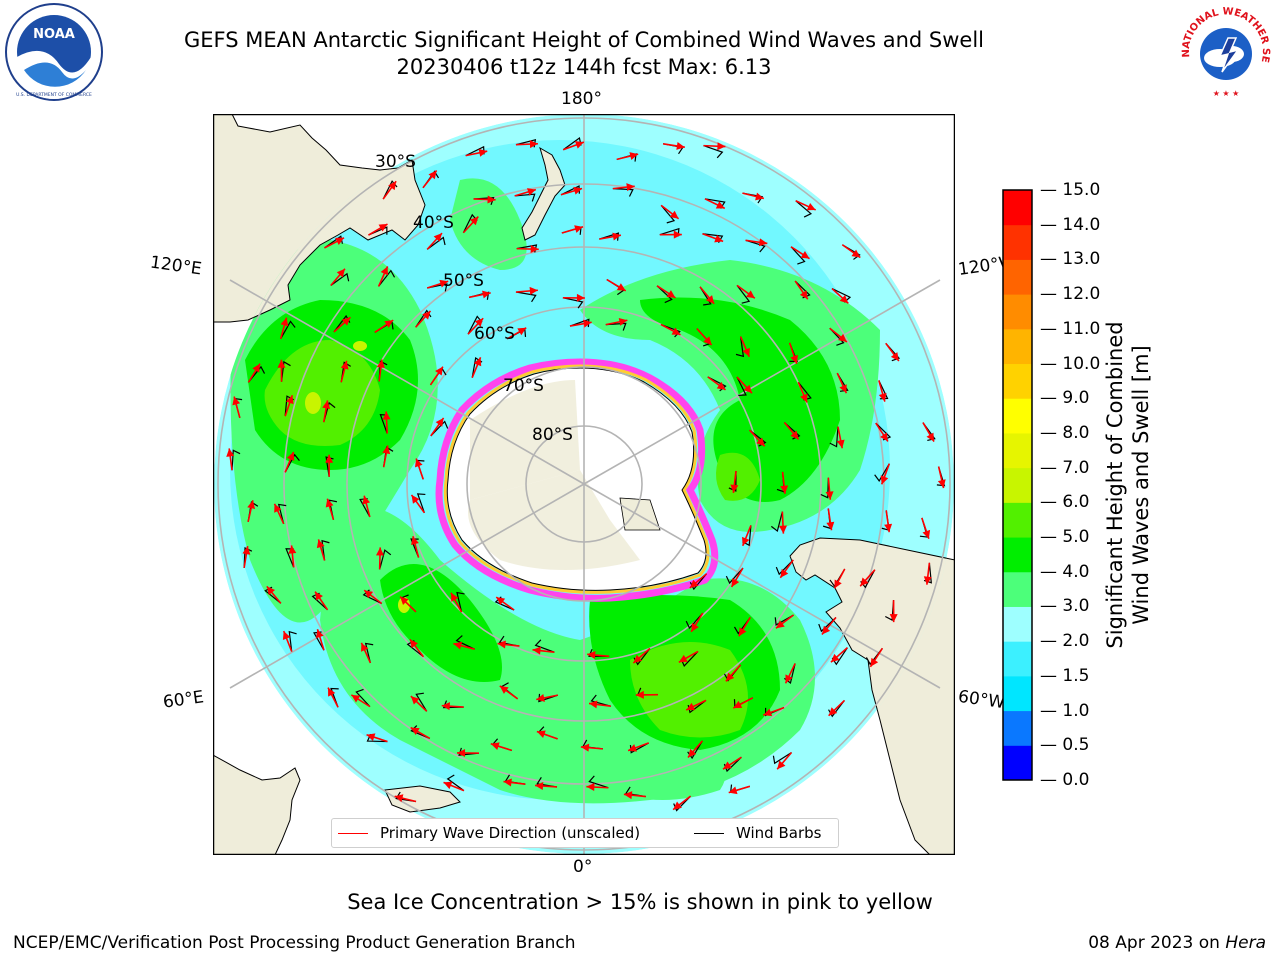  I want to click on colorbar-tick-label: — 7.0, so click(1065, 467).